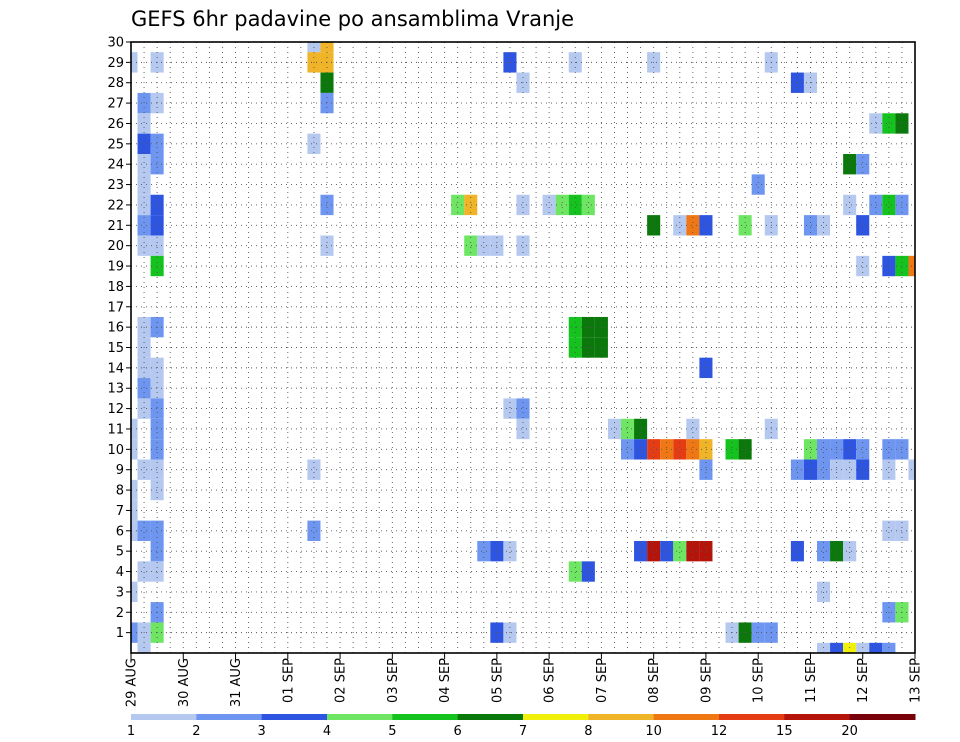 The width and height of the screenshot is (960, 742). I want to click on colorbar-label: 20, so click(849, 731).